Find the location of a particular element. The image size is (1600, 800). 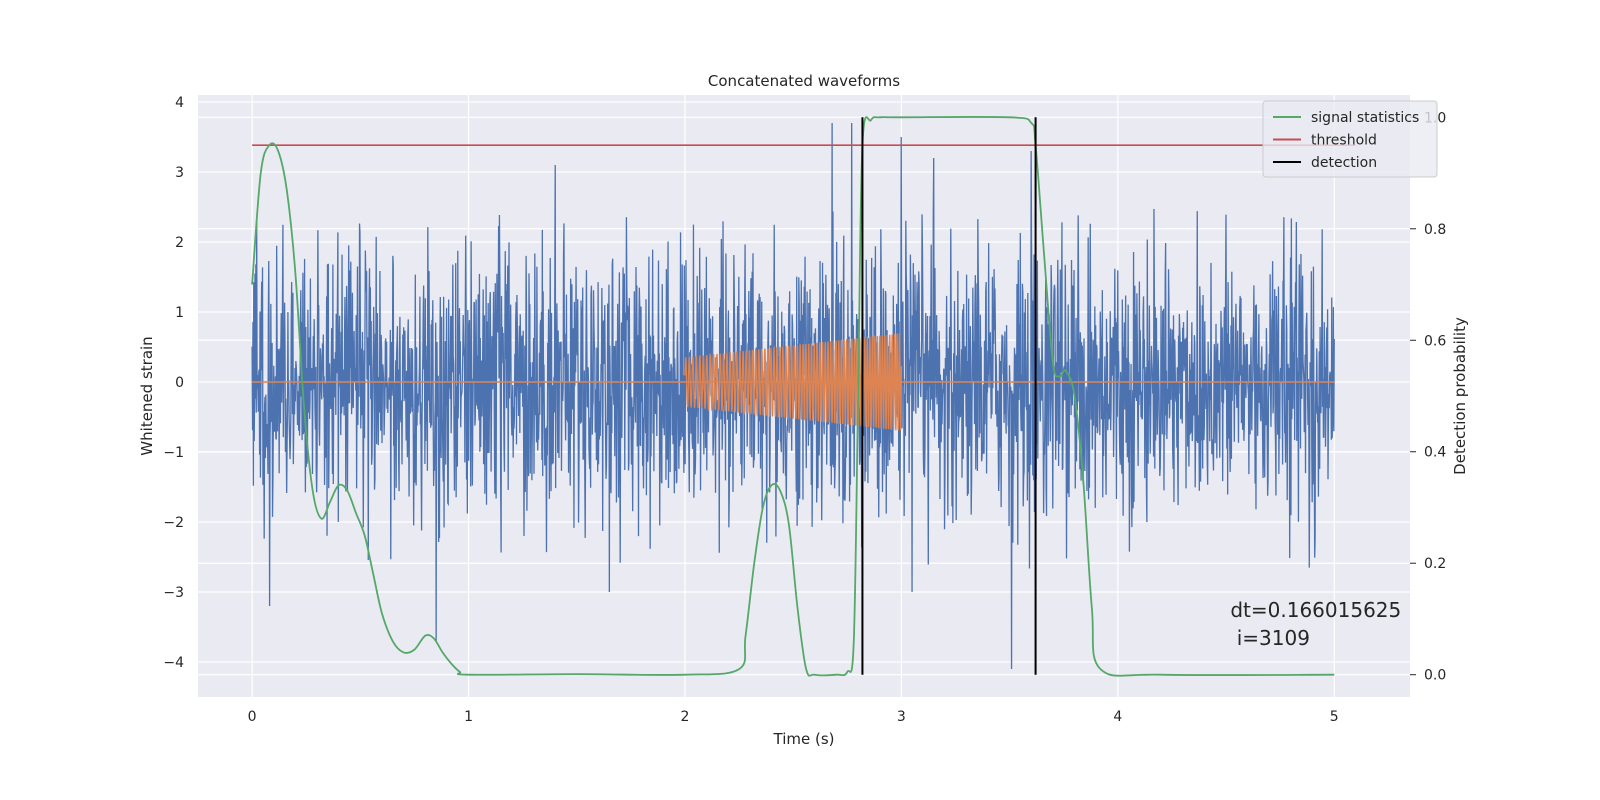

y-axis-left-label: Whitened strain is located at coordinates (147, 395).